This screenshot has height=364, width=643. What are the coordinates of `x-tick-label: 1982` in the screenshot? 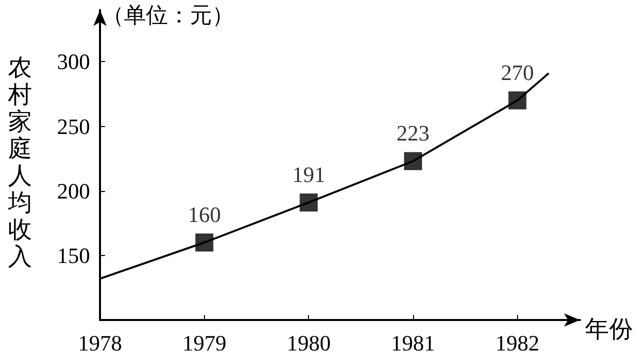 It's located at (517, 343).